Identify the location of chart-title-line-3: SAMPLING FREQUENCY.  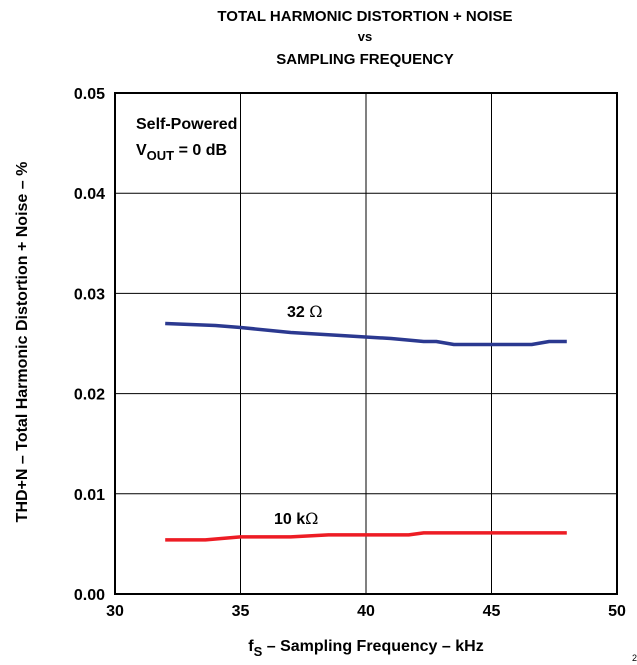
(365, 59).